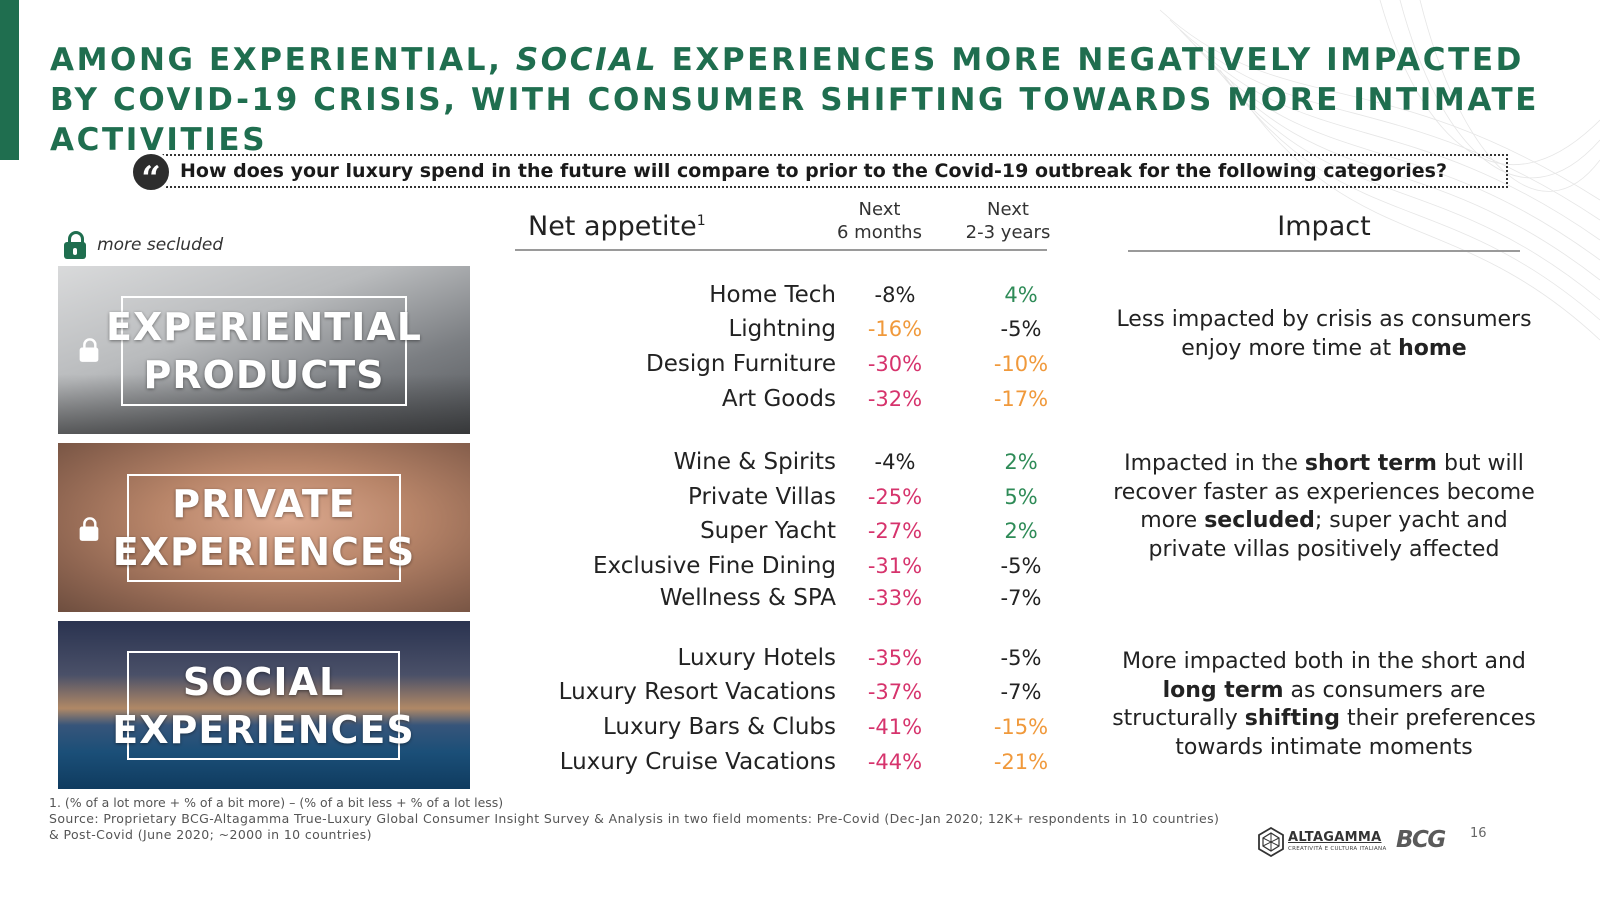  What do you see at coordinates (1421, 840) in the screenshot?
I see `bcg-logo: BCG` at bounding box center [1421, 840].